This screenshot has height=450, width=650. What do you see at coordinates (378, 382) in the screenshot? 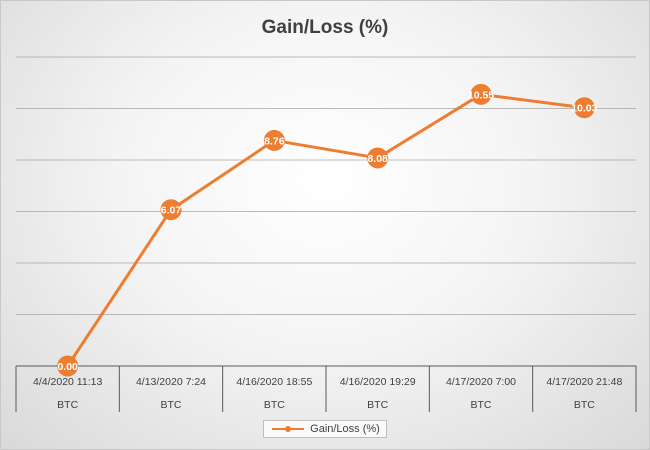
I see `x-tick-label: 4/16/2020 19:29` at bounding box center [378, 382].